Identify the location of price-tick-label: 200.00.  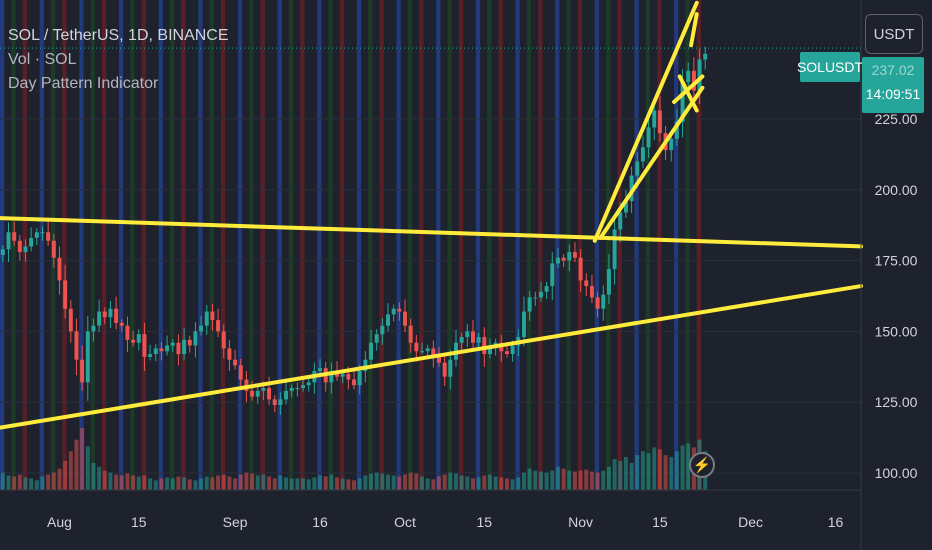
(896, 190).